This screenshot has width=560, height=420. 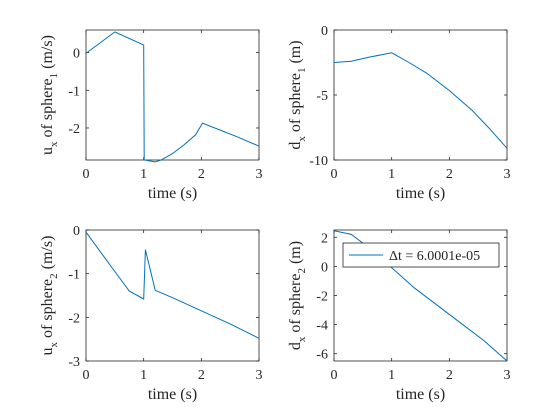 I want to click on y-tick-label: -4, so click(x=322, y=326).